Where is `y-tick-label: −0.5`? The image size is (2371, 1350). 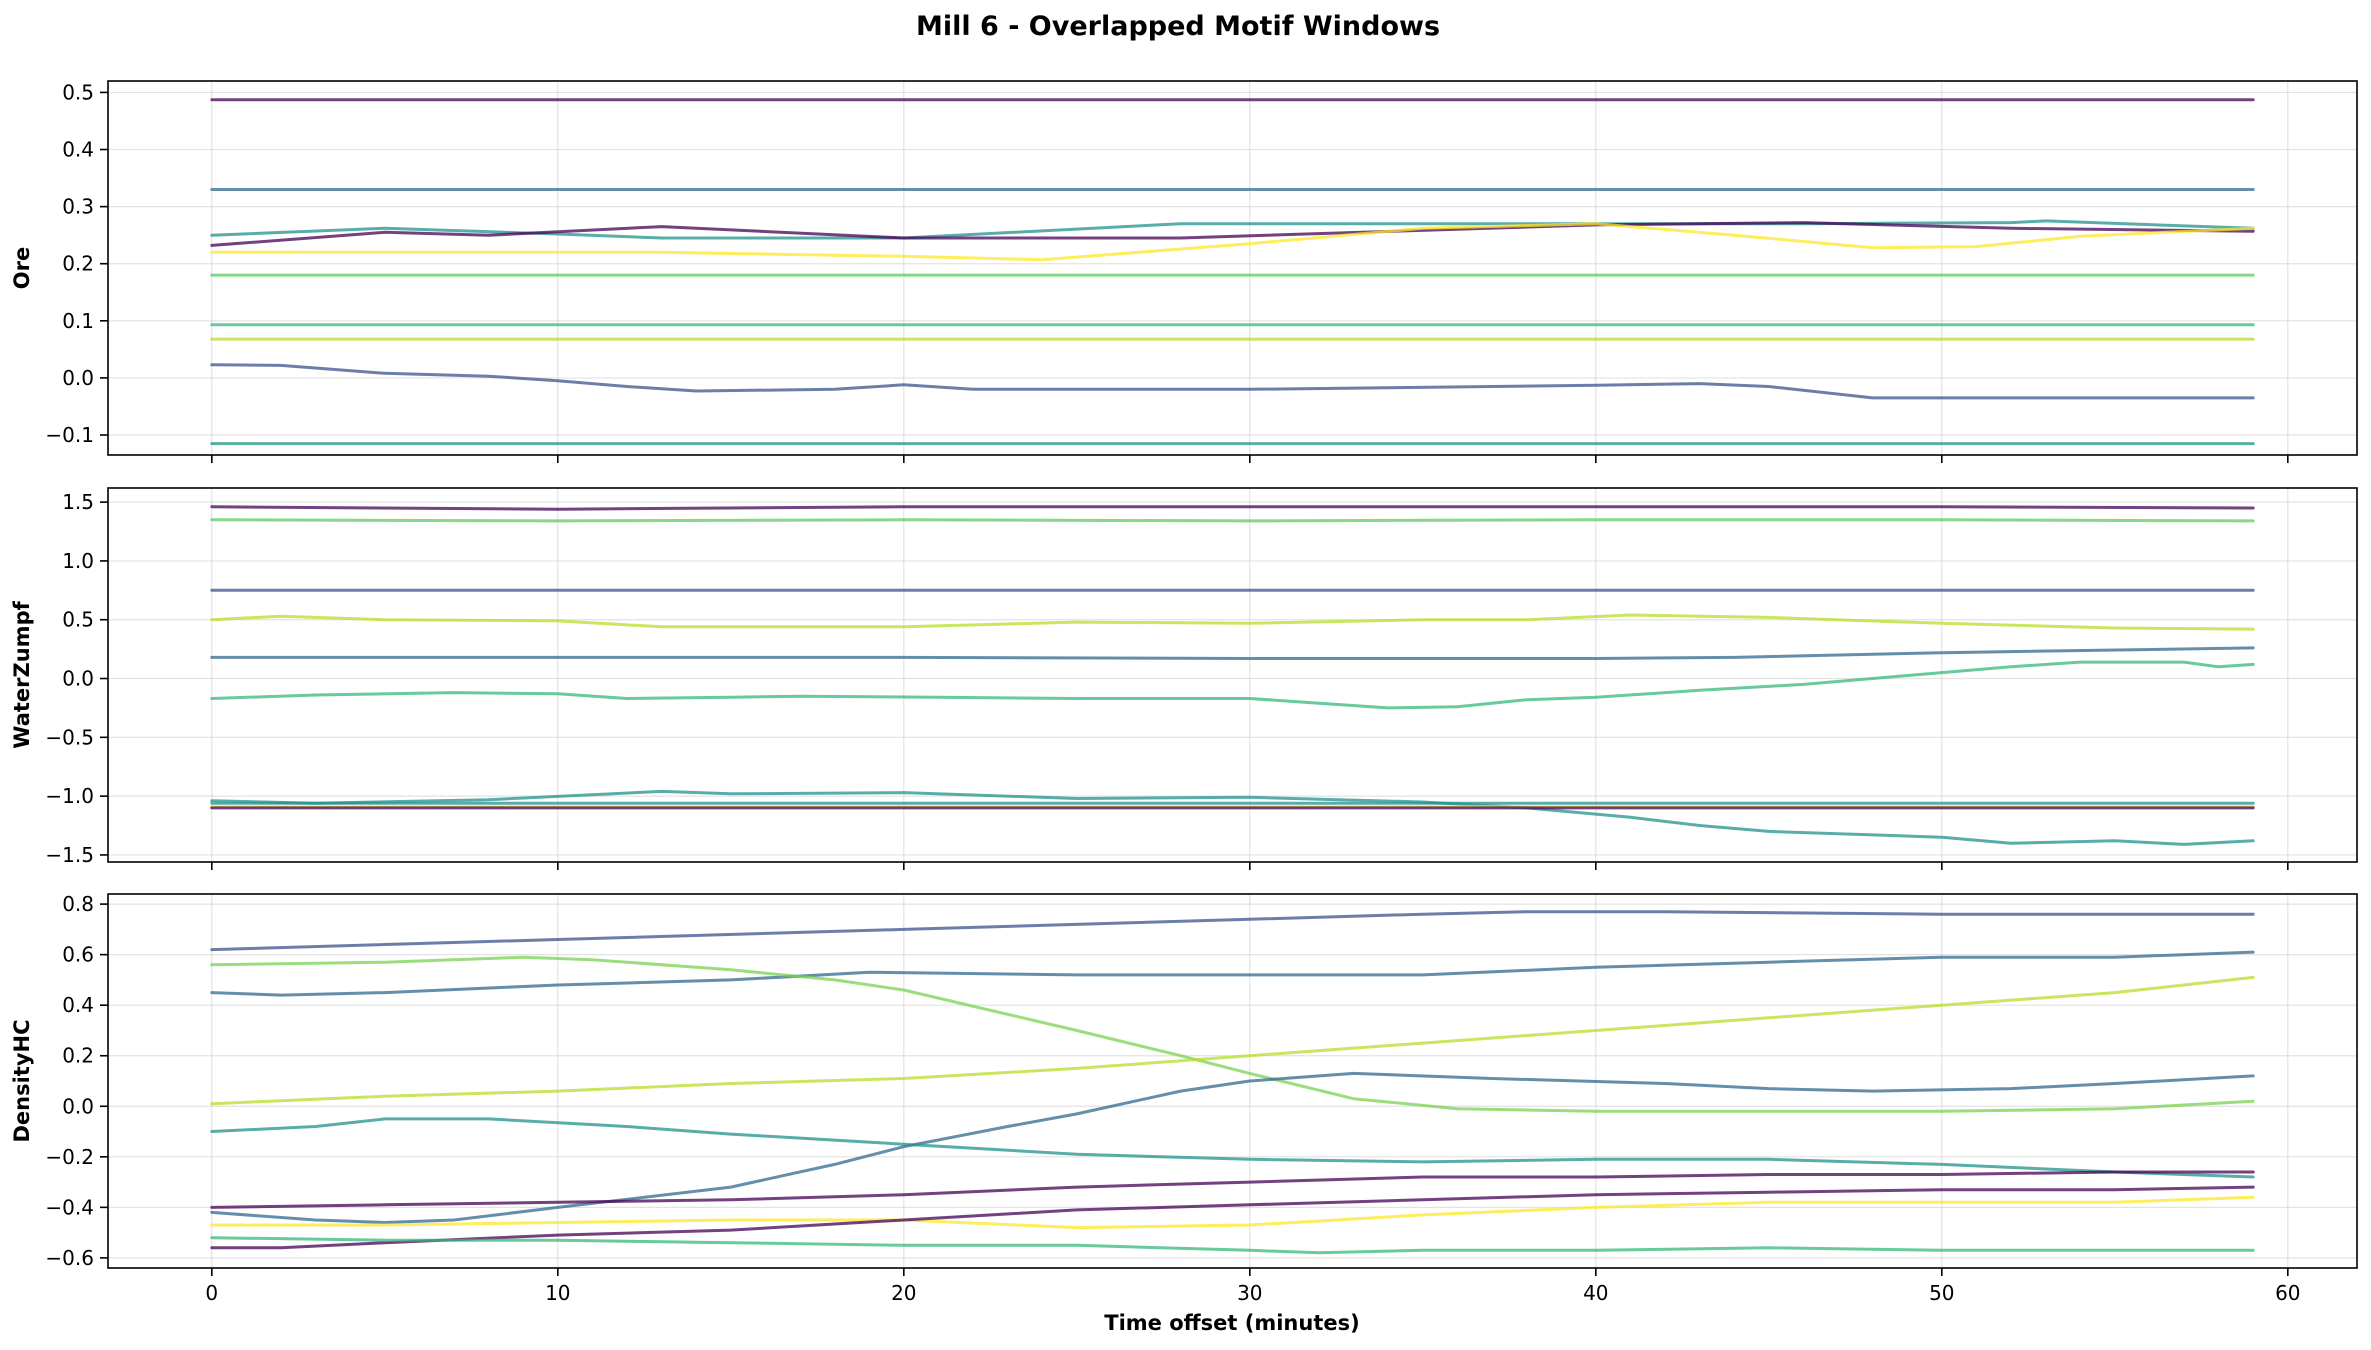 y-tick-label: −0.5 is located at coordinates (69, 737).